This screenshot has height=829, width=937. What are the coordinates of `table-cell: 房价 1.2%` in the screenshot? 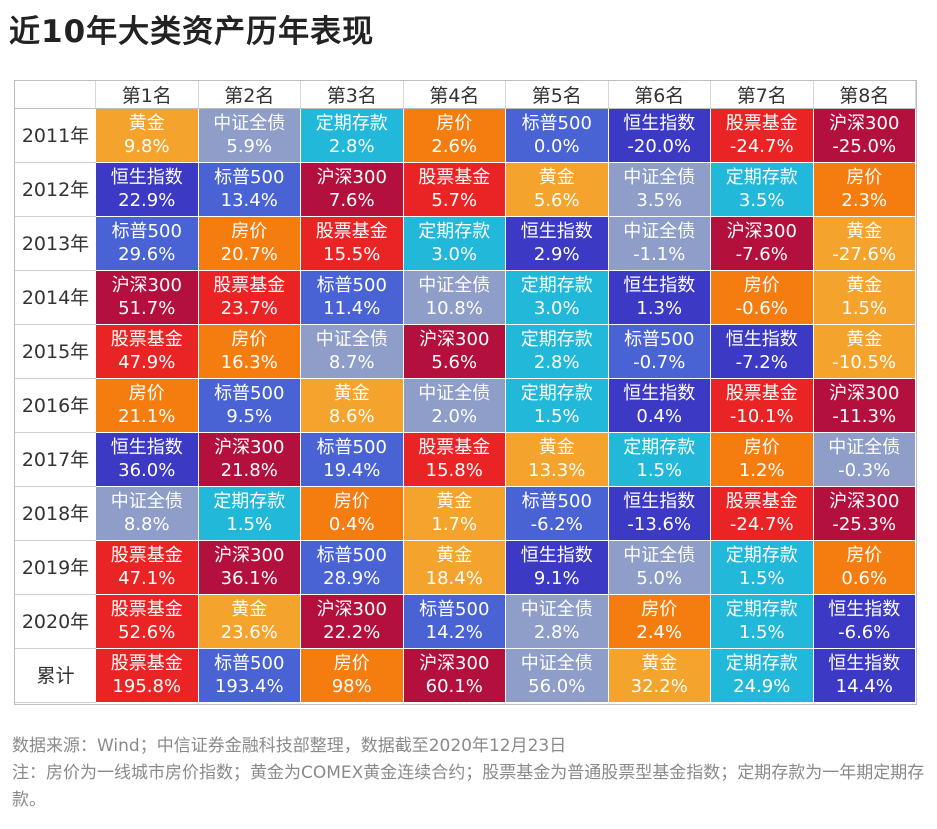 It's located at (762, 460).